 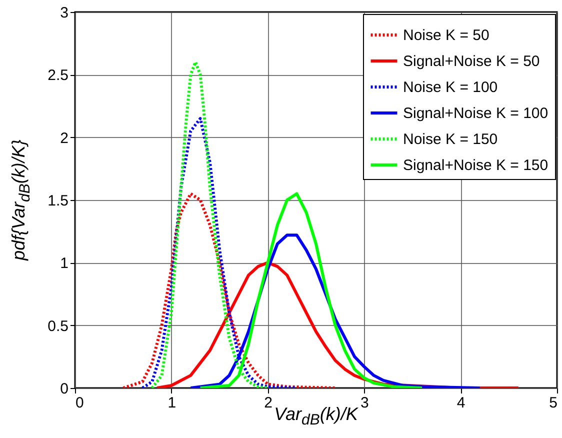 I want to click on y-tick-label: 3, so click(x=64, y=13).